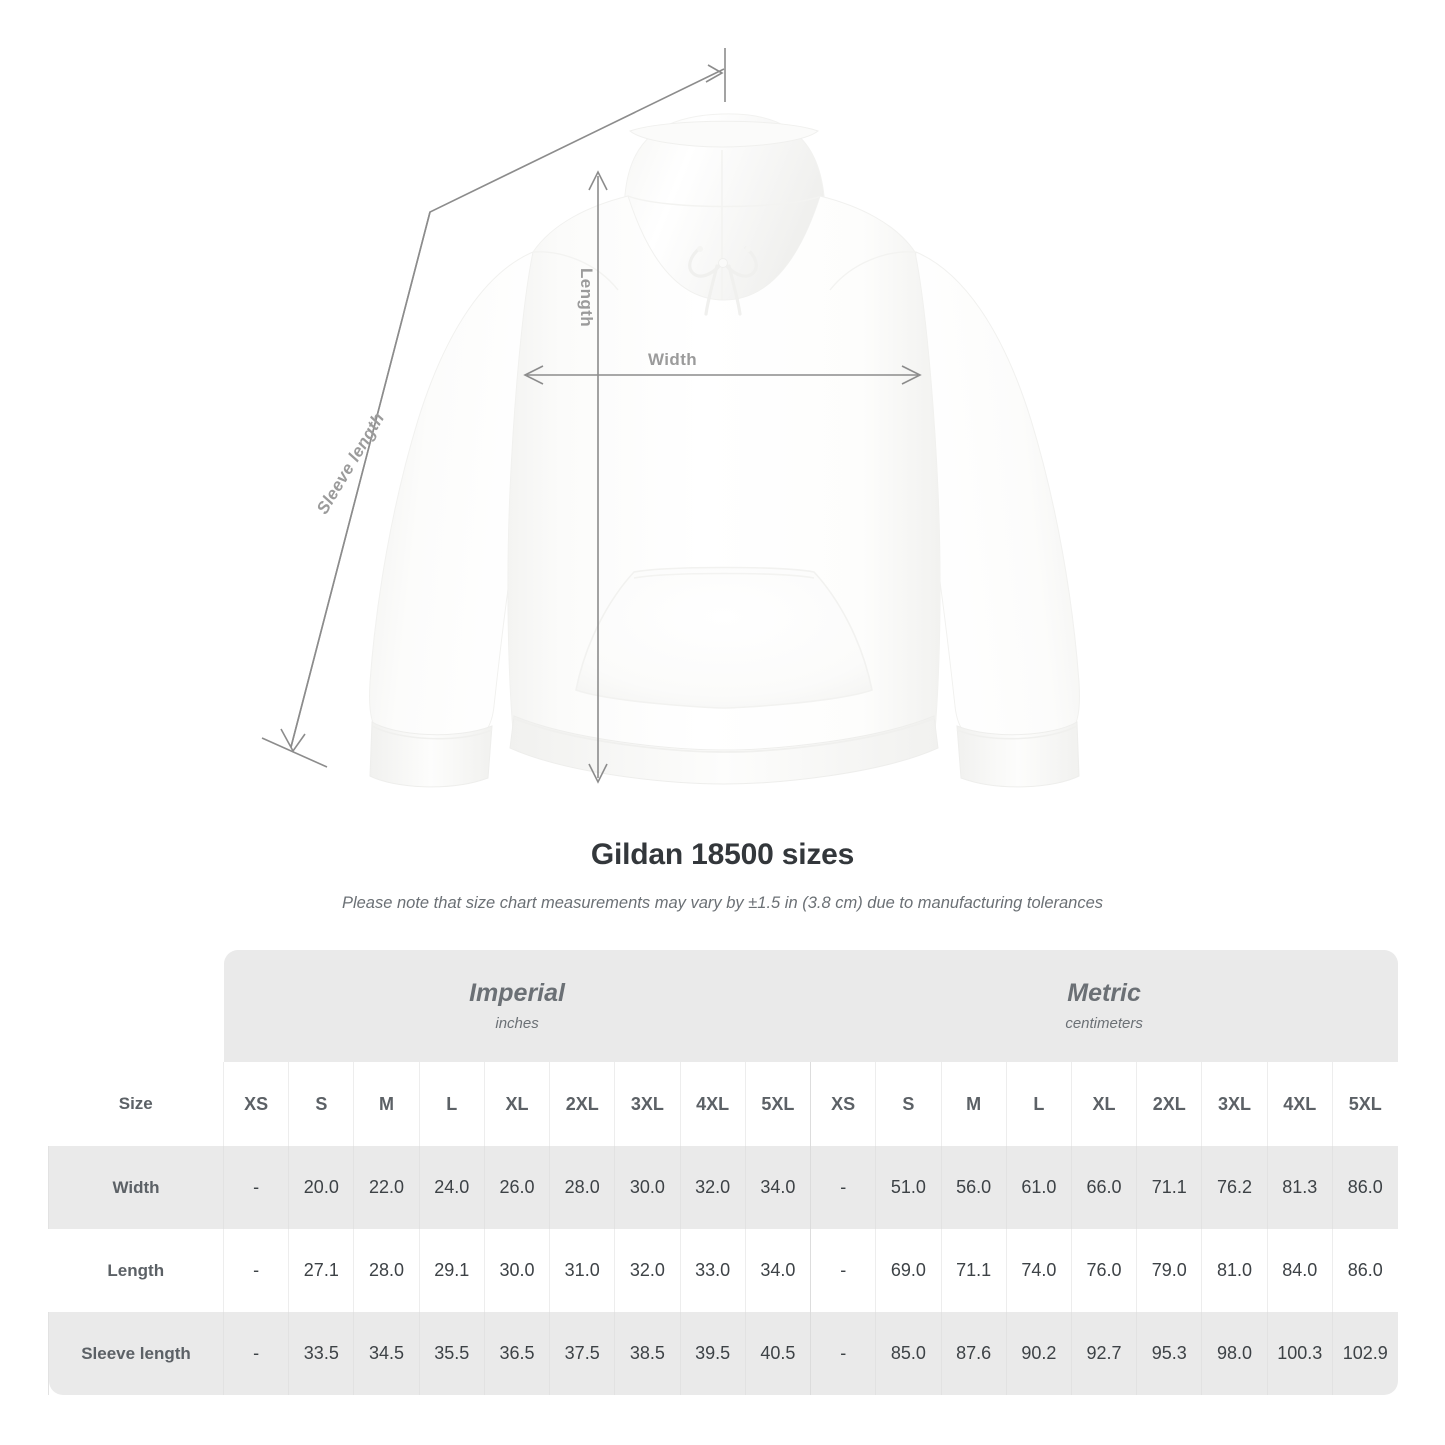 This screenshot has width=1445, height=1445. What do you see at coordinates (908, 1270) in the screenshot?
I see `cell-metric-S: 69.0` at bounding box center [908, 1270].